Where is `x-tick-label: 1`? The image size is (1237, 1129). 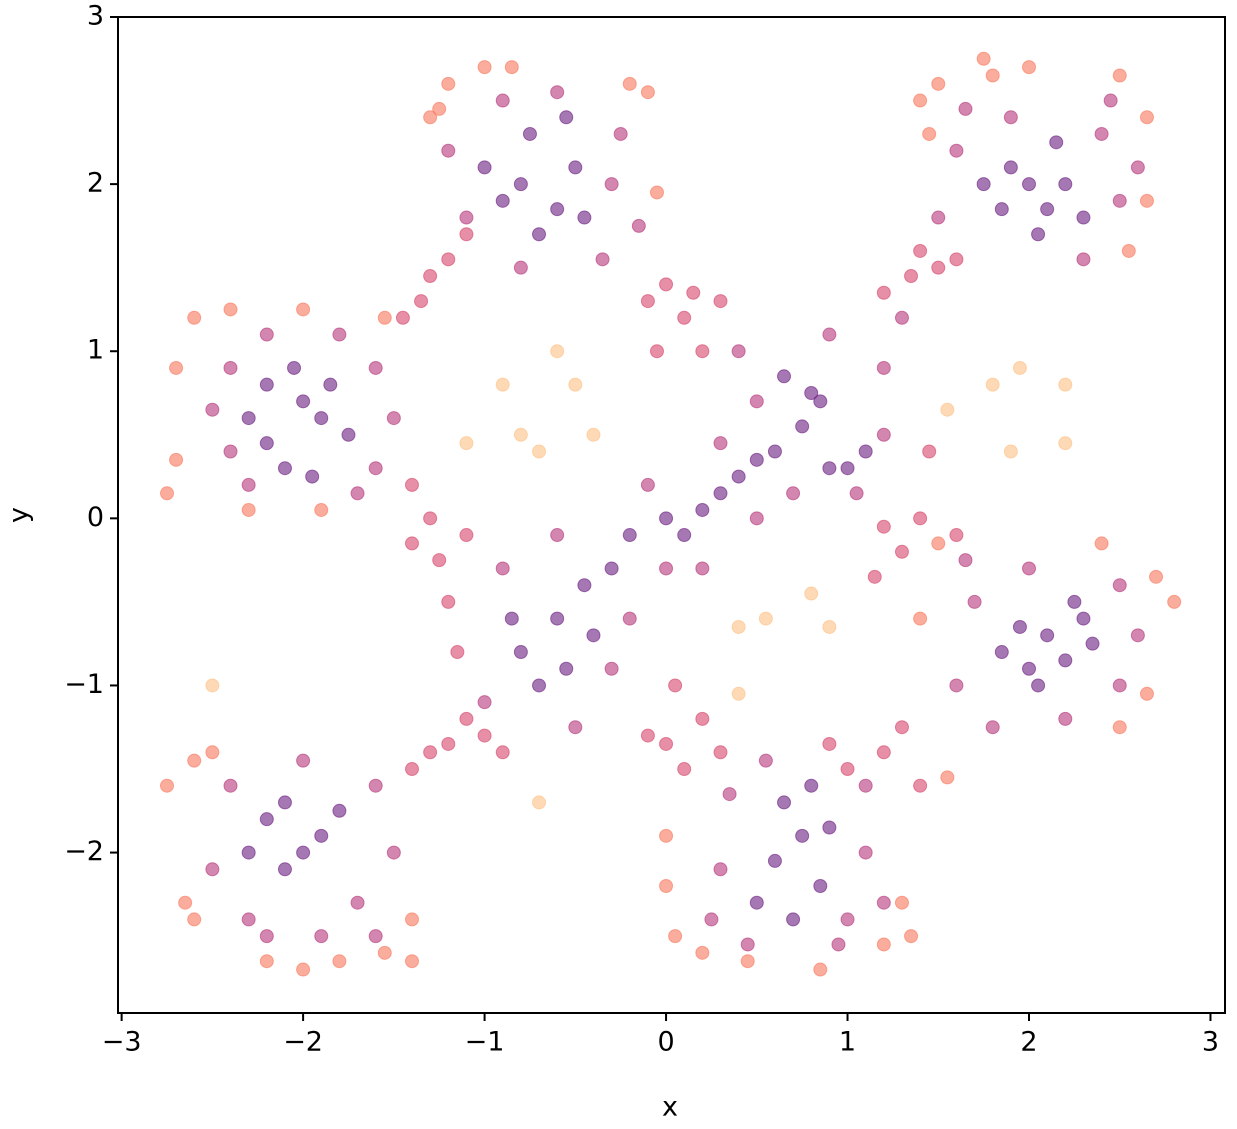 x-tick-label: 1 is located at coordinates (847, 1042).